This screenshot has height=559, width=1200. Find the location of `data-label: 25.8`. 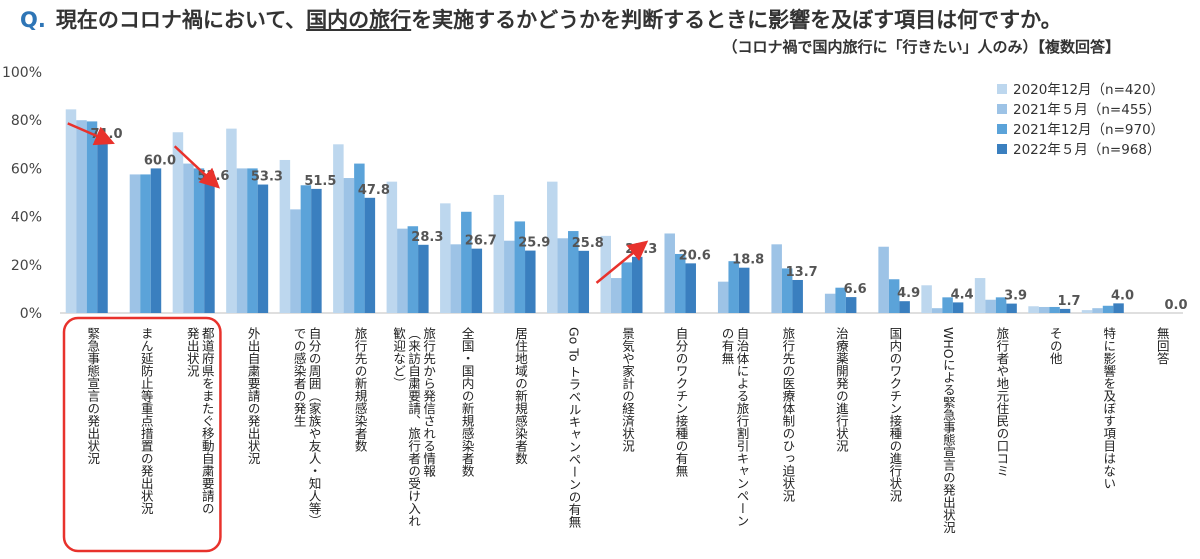

data-label: 25.8 is located at coordinates (588, 243).